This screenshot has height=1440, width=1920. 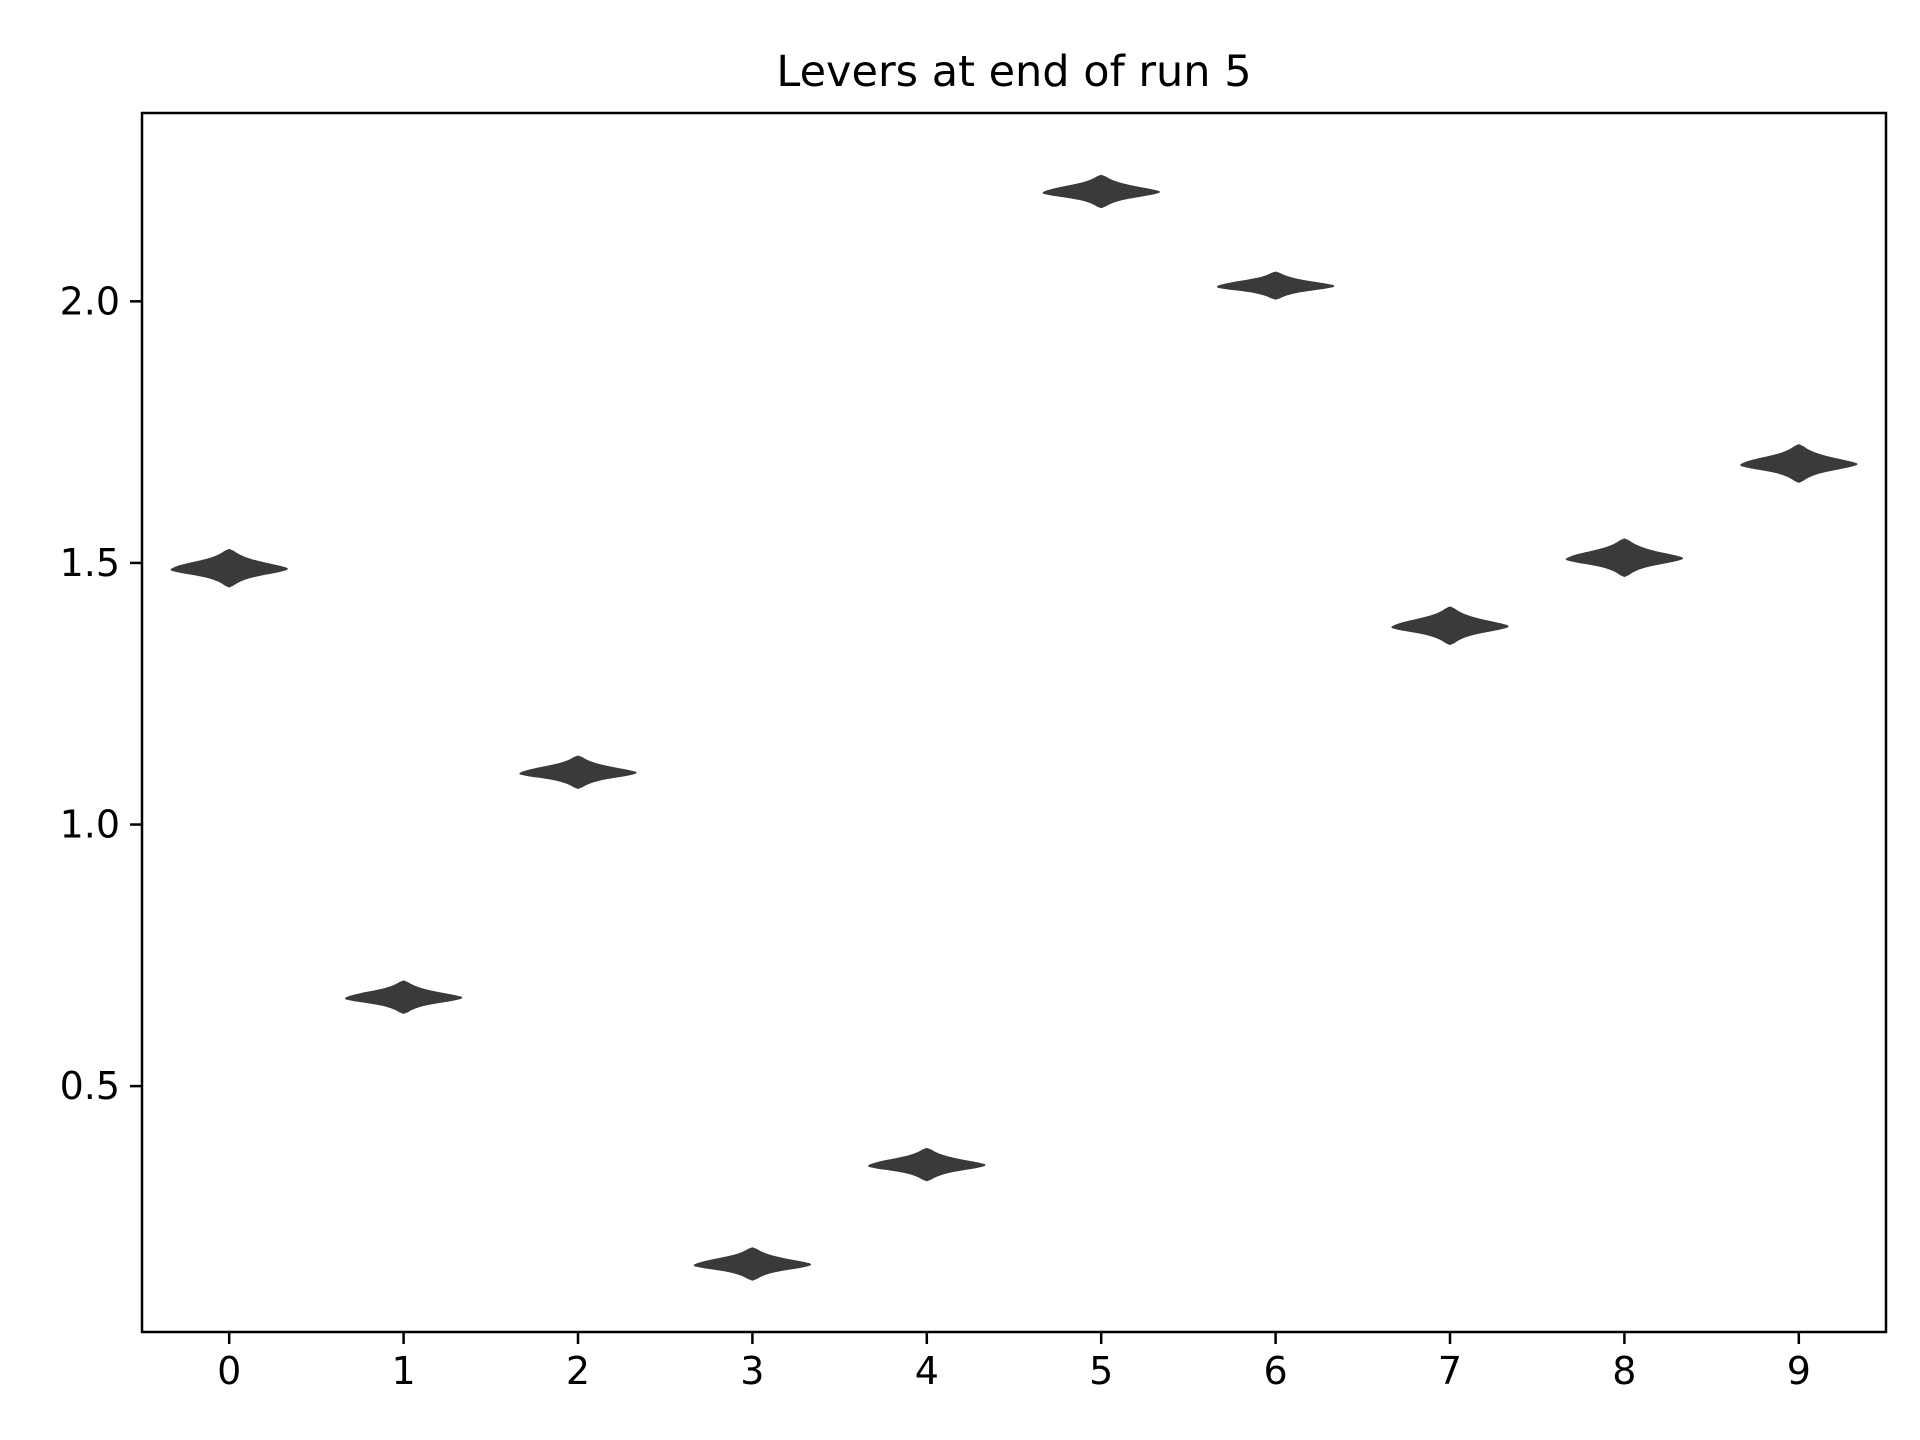 I want to click on x-tick-label-8: 8, so click(x=1624, y=1371).